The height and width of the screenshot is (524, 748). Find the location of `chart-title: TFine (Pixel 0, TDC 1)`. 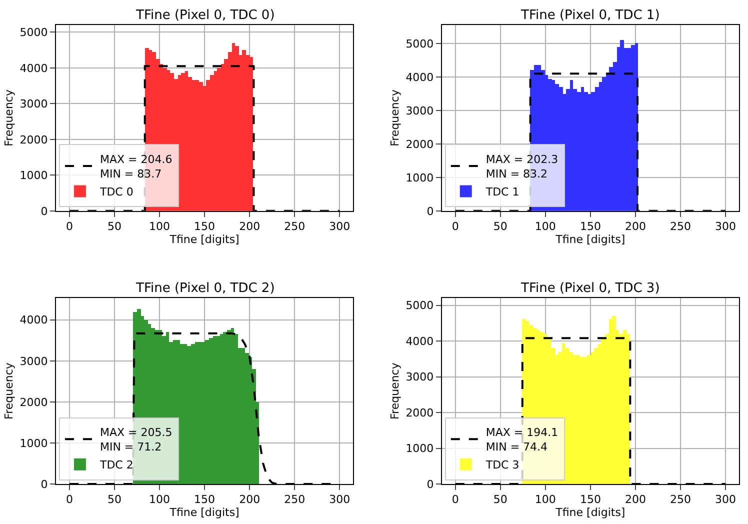

chart-title: TFine (Pixel 0, TDC 1) is located at coordinates (590, 15).